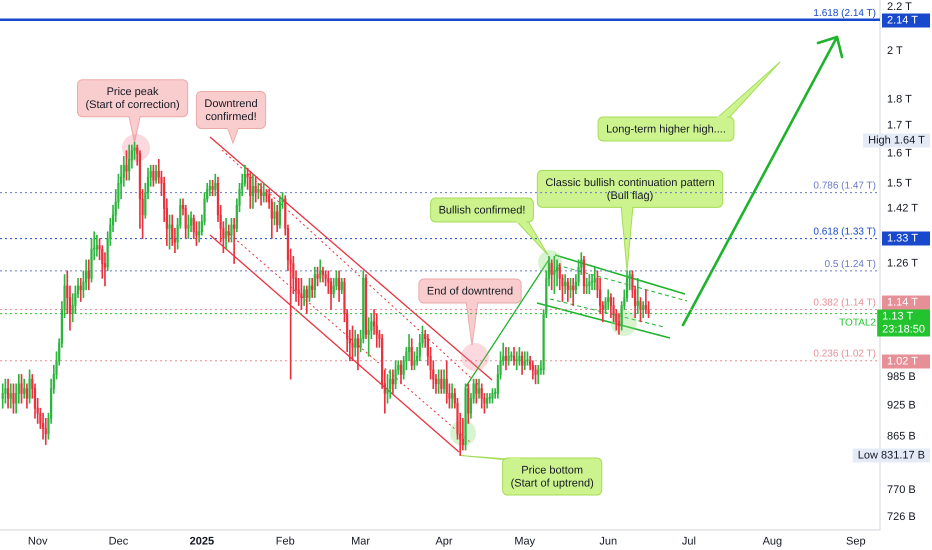 This screenshot has height=550, width=932. Describe the element at coordinates (901, 517) in the screenshot. I see `y-tick-label: 726 B` at that location.